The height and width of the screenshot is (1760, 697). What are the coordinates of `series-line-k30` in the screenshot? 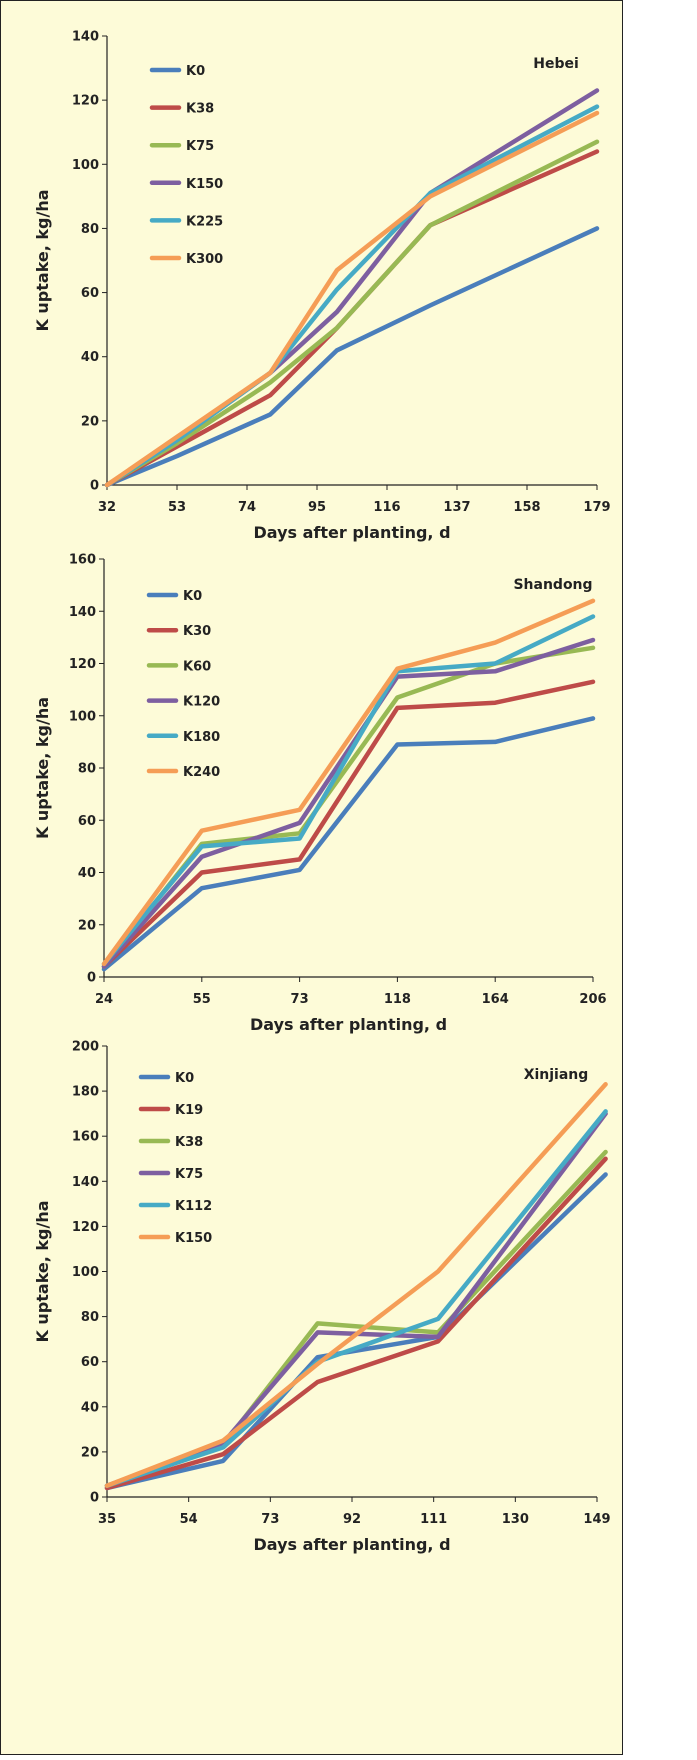 It's located at (348, 824).